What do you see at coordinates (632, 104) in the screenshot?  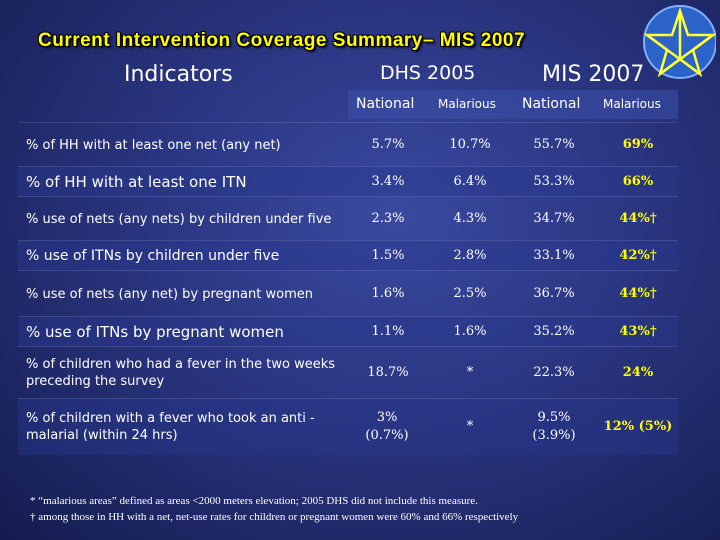 I see `mis-malarious-header: Malarious` at bounding box center [632, 104].